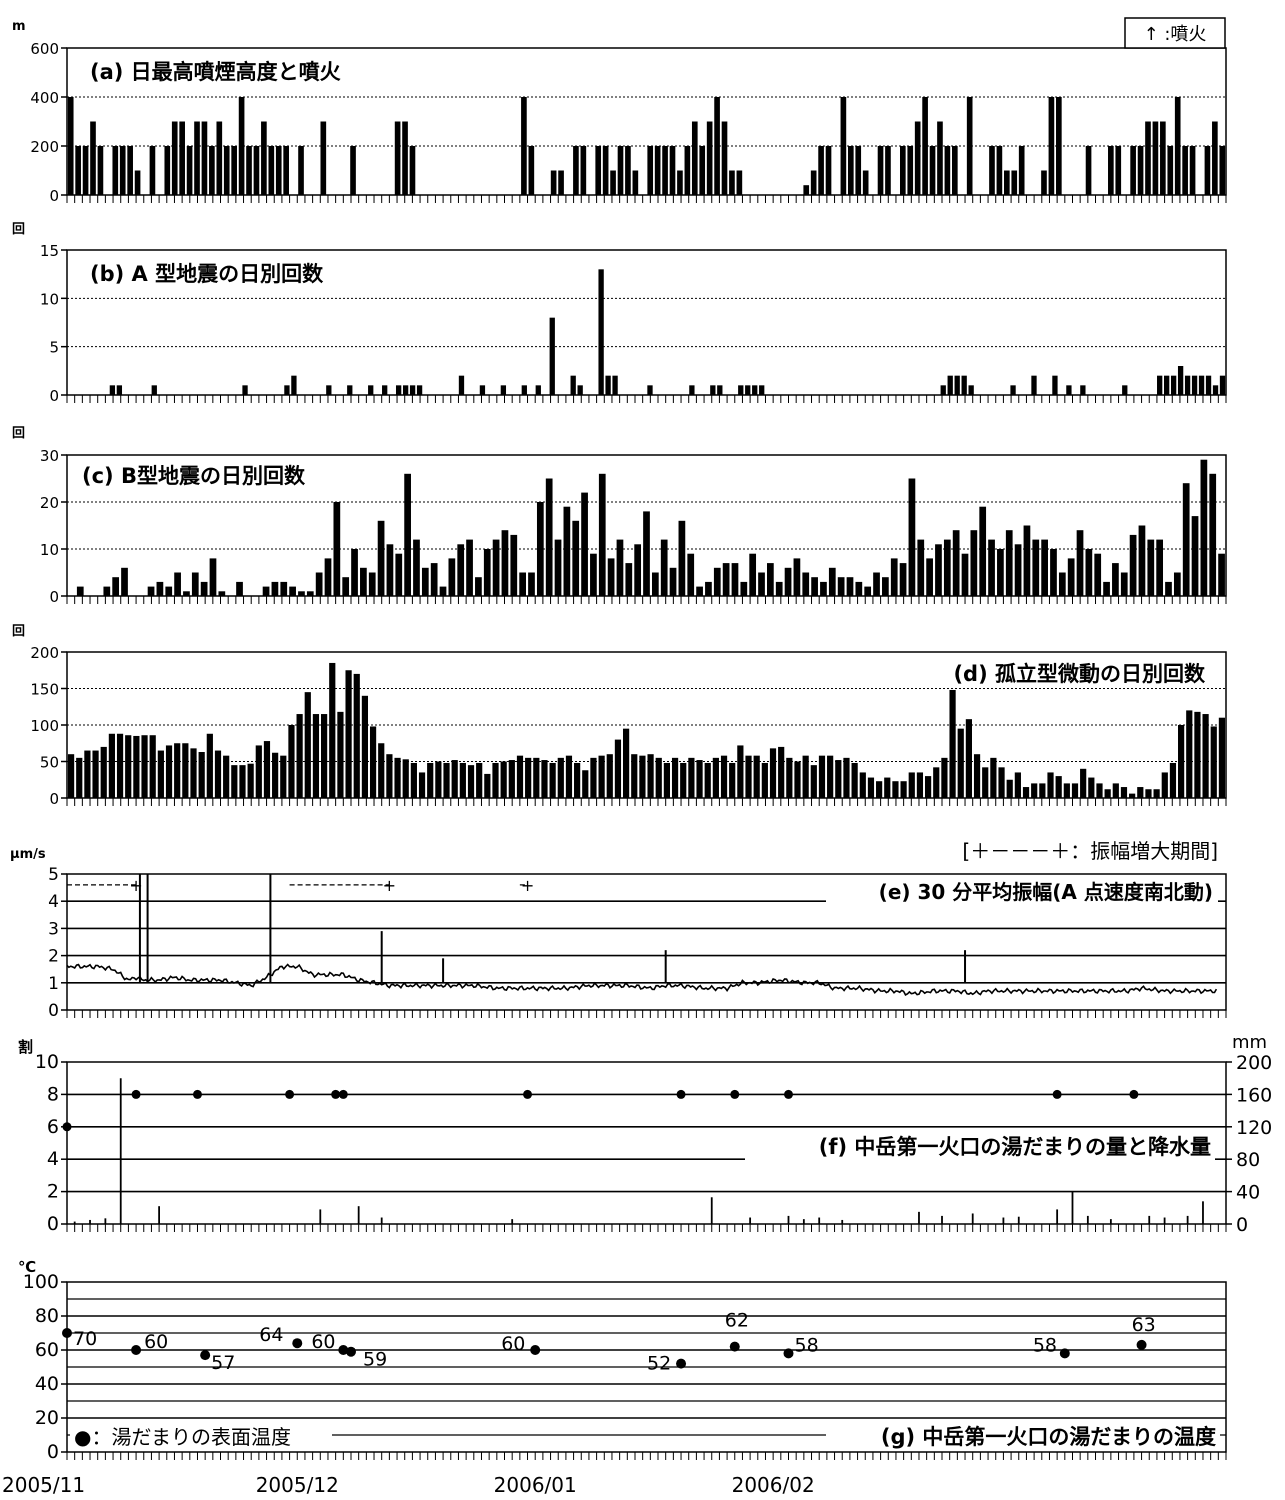  Describe the element at coordinates (297, 1485) in the screenshot. I see `date-label: 2005/12` at that location.